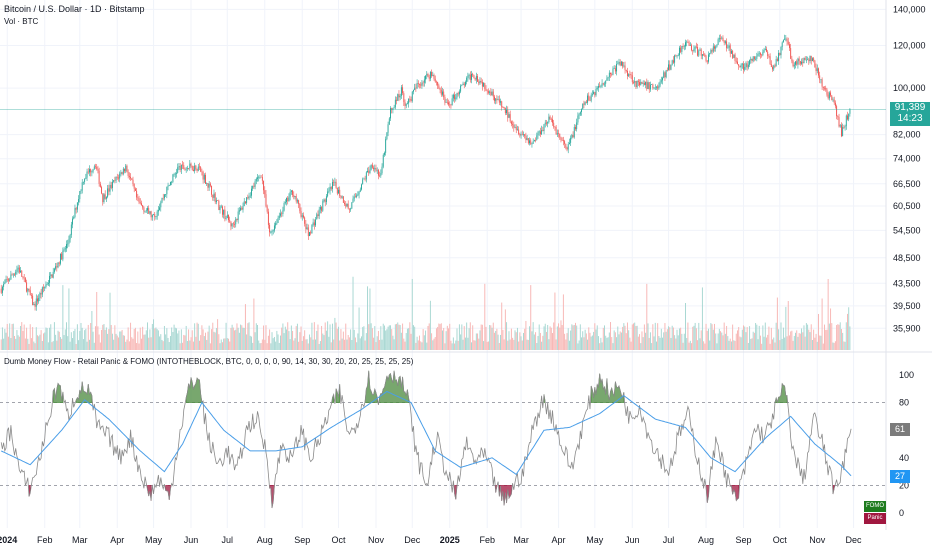 Image resolution: width=932 pixels, height=550 pixels. What do you see at coordinates (904, 458) in the screenshot?
I see `indicator-tick-label: 40` at bounding box center [904, 458].